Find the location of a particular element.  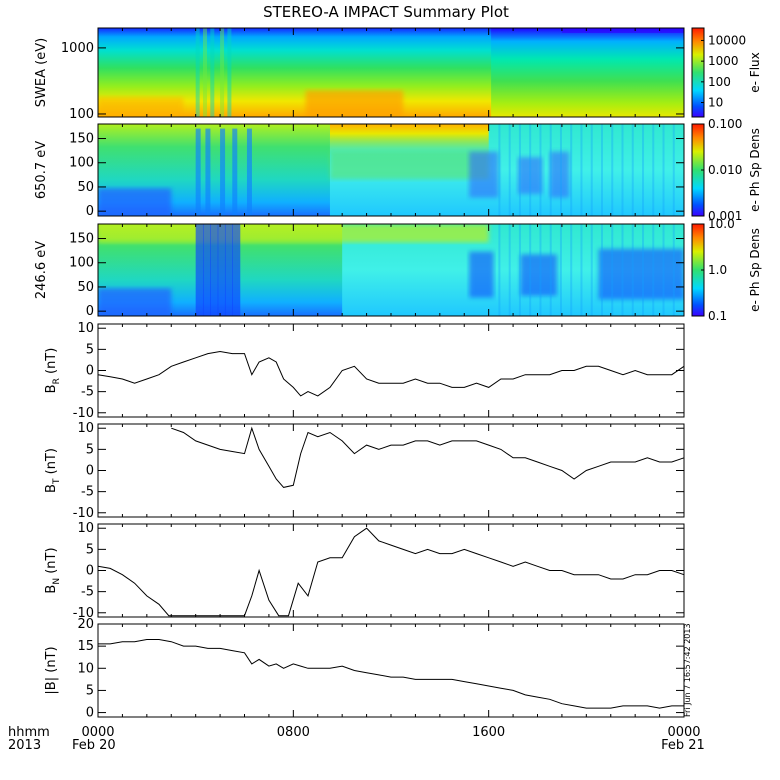

end-date-label: Feb 21 is located at coordinates (683, 745).